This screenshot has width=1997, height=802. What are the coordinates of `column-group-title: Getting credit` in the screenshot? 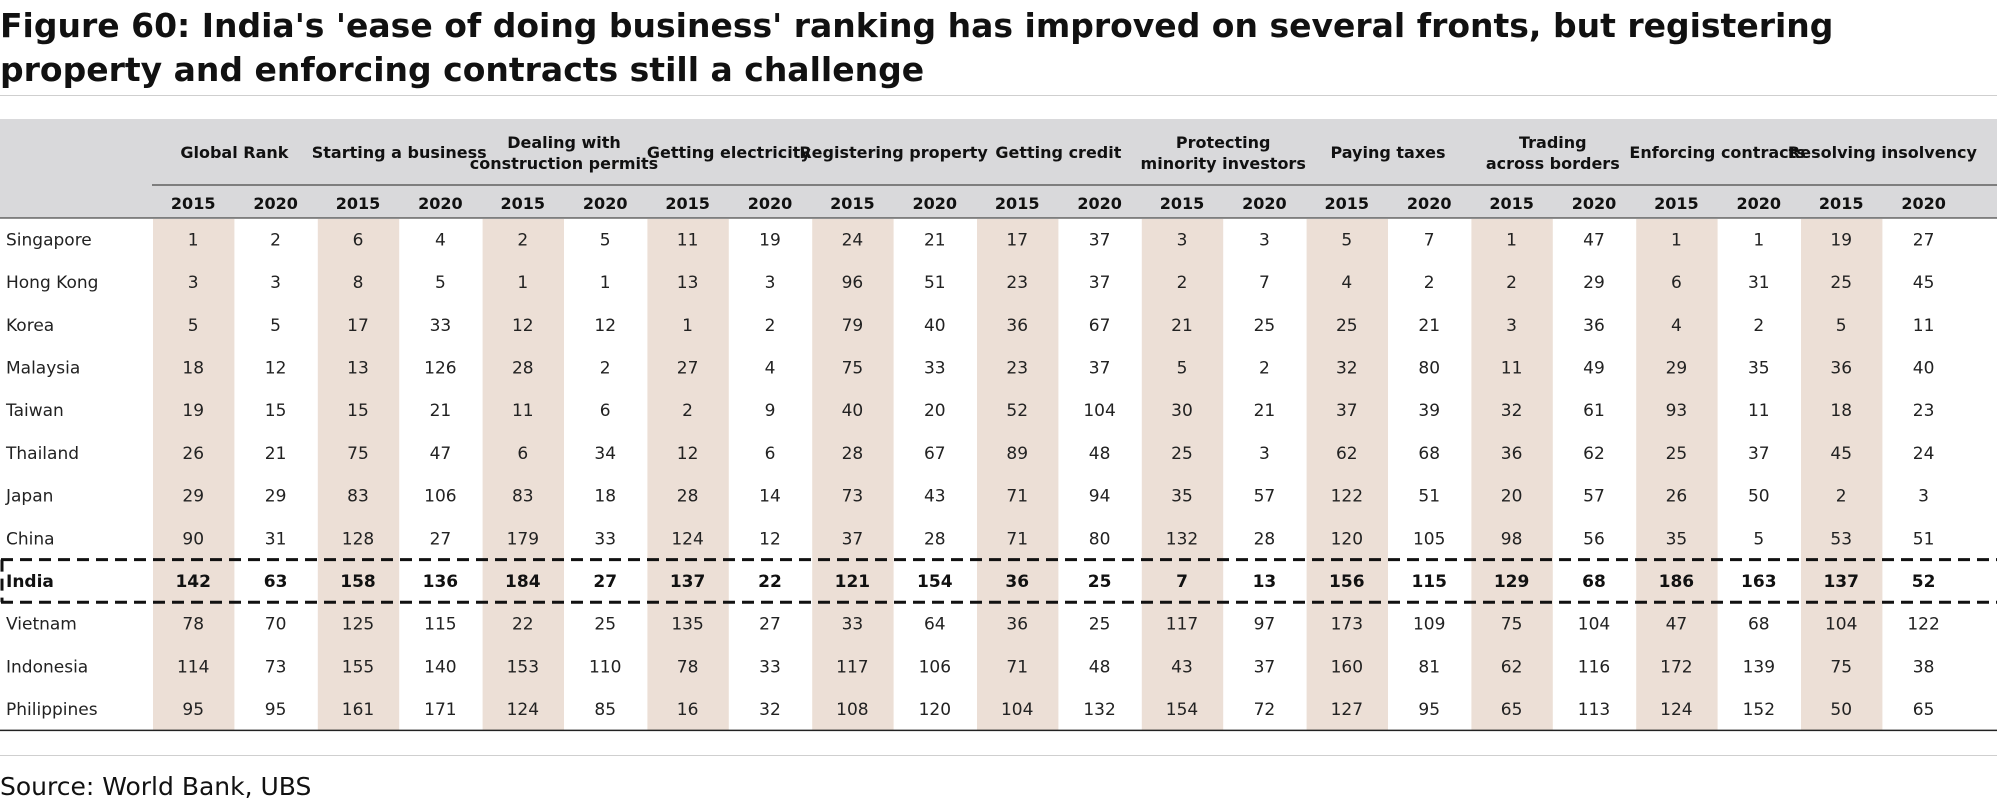 It's located at (1058, 152).